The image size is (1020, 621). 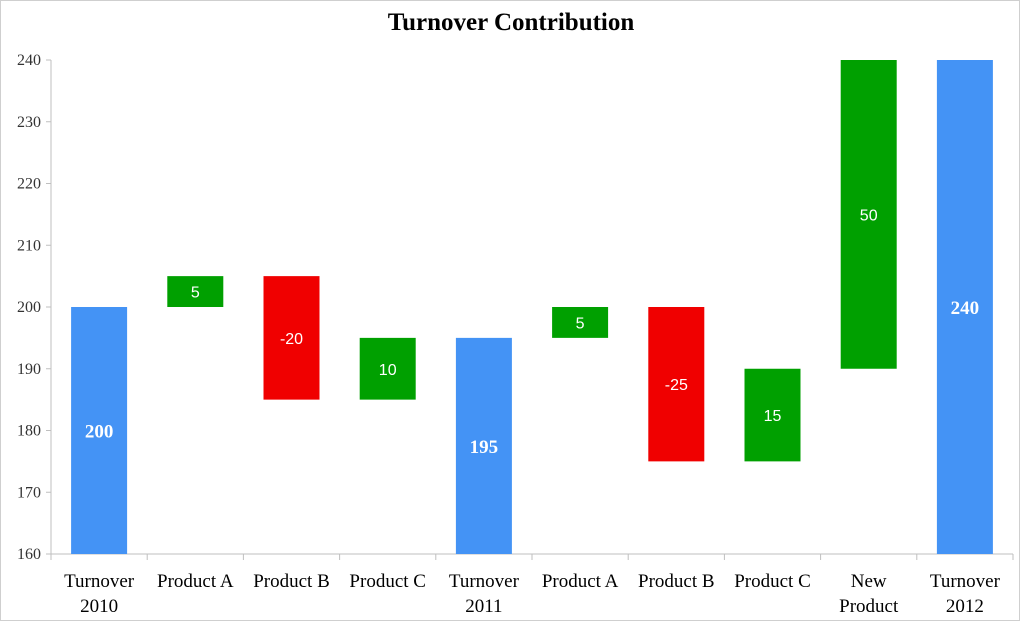 I want to click on x-category-label: Turnover 2011, so click(x=484, y=594).